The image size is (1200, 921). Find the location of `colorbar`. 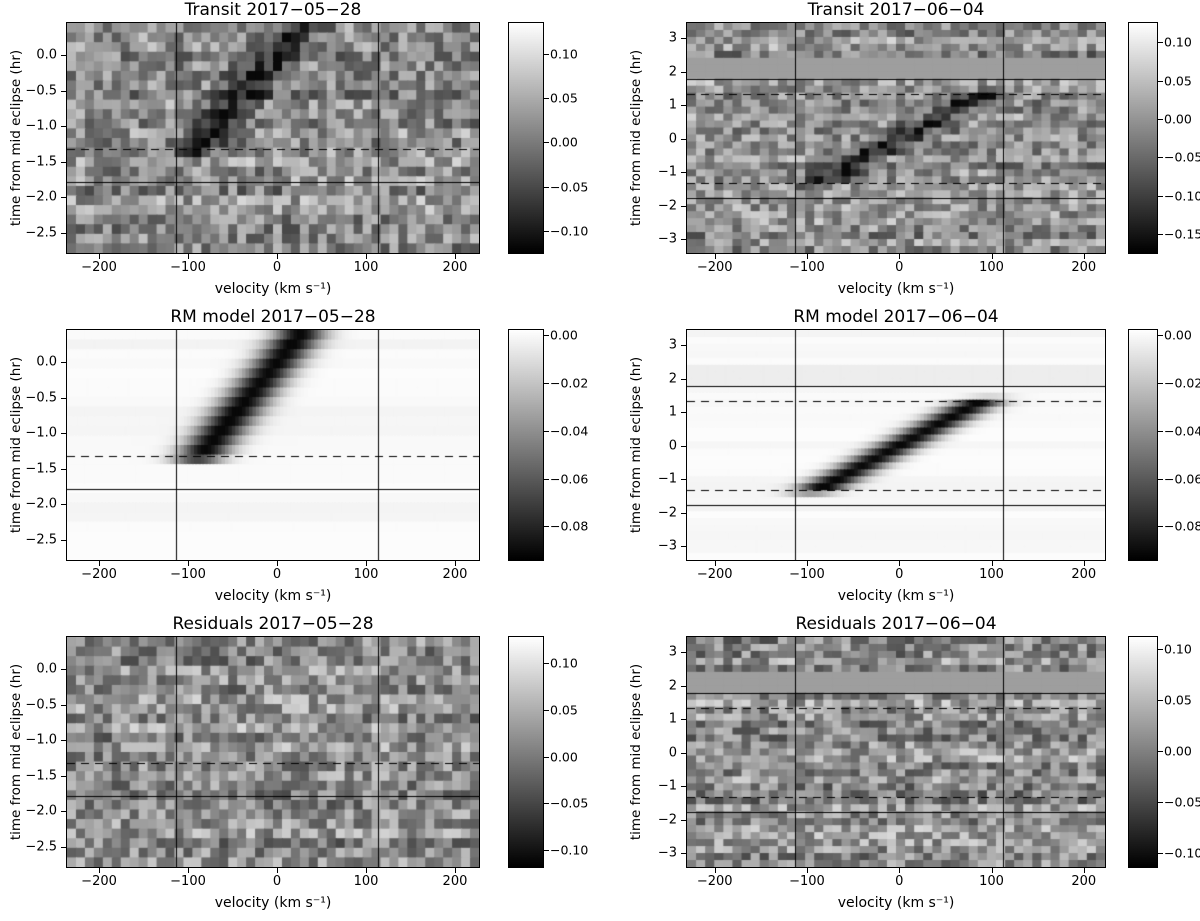

colorbar is located at coordinates (526, 752).